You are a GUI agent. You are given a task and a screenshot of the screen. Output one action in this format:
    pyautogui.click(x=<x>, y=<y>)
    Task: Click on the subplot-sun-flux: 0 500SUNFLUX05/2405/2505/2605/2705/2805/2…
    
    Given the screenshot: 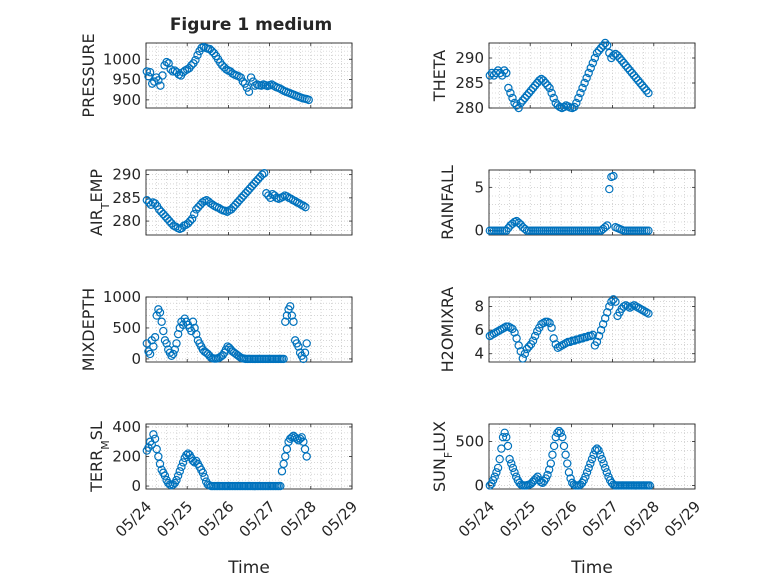 What is the action you would take?
    pyautogui.click(x=567, y=499)
    